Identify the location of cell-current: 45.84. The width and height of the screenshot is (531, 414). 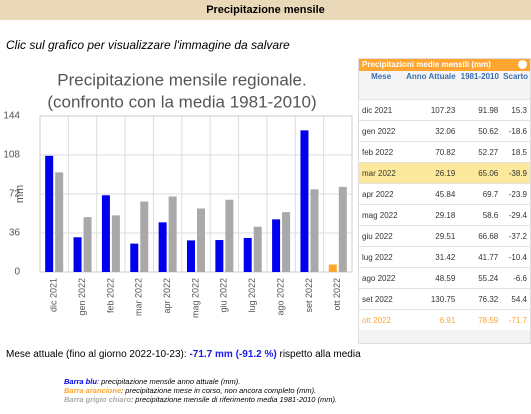
(431, 194).